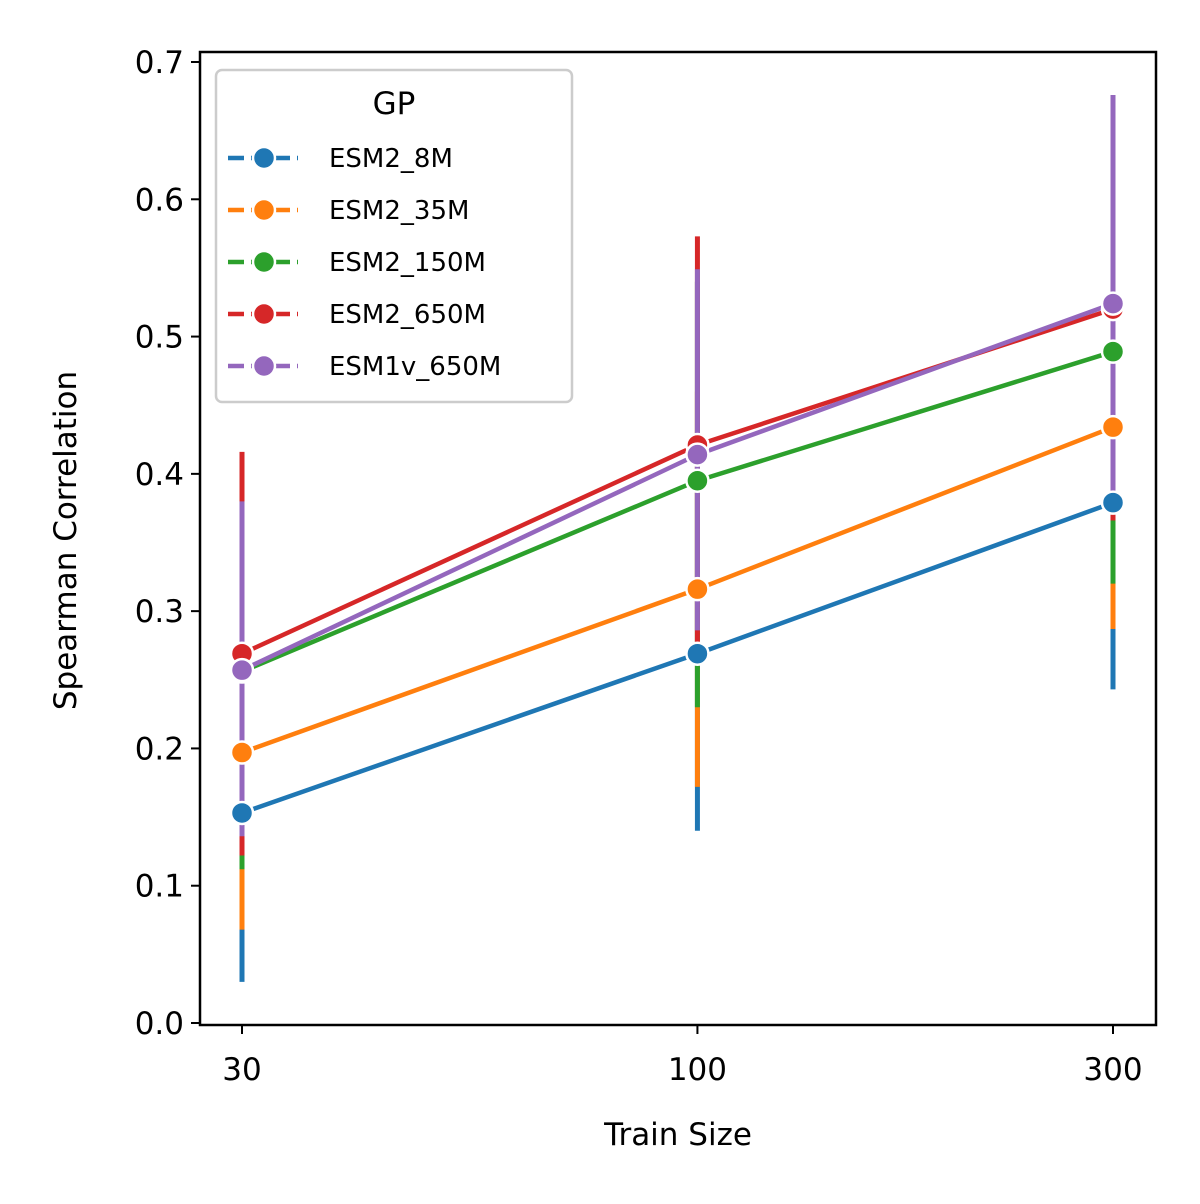  I want to click on x-tick-label: 300, so click(1112, 1070).